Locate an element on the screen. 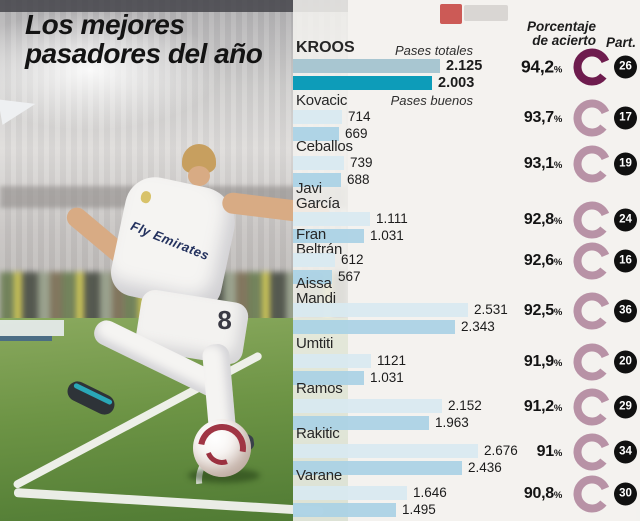  jersey-sponsor-text: Fly Emirates is located at coordinates (170, 241).